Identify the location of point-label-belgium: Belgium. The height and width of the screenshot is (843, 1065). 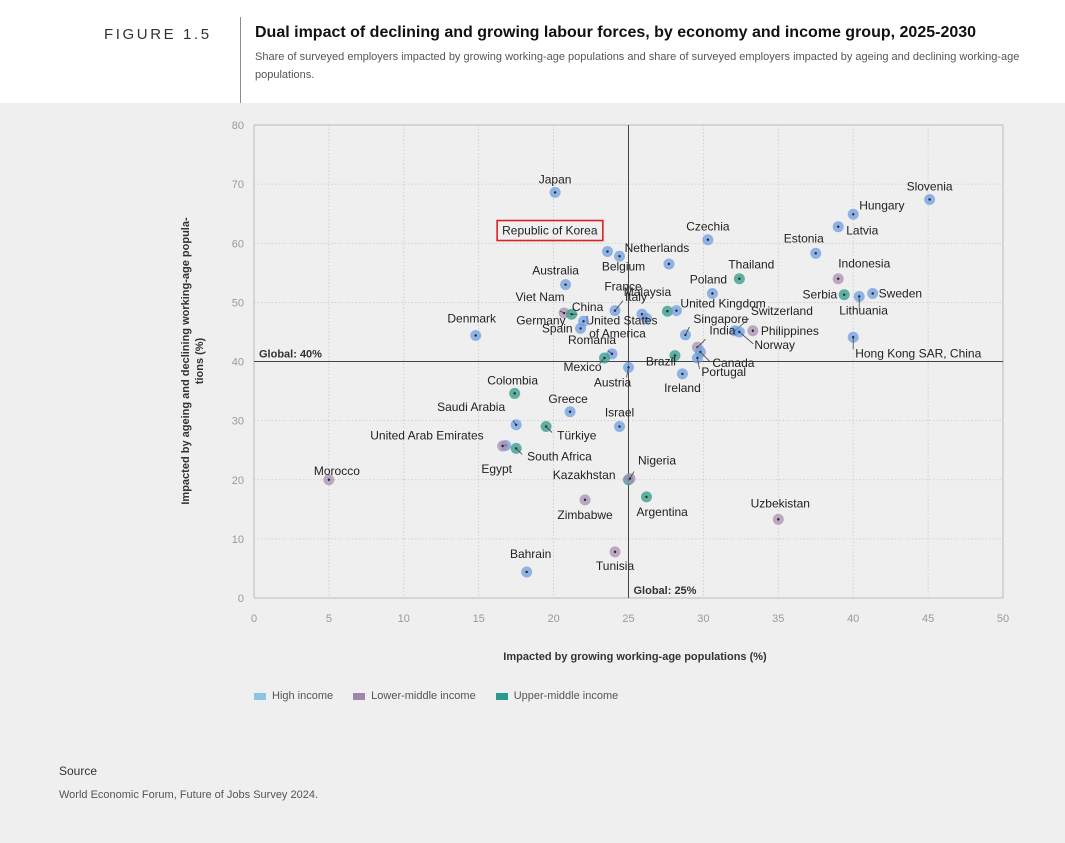
(623, 266).